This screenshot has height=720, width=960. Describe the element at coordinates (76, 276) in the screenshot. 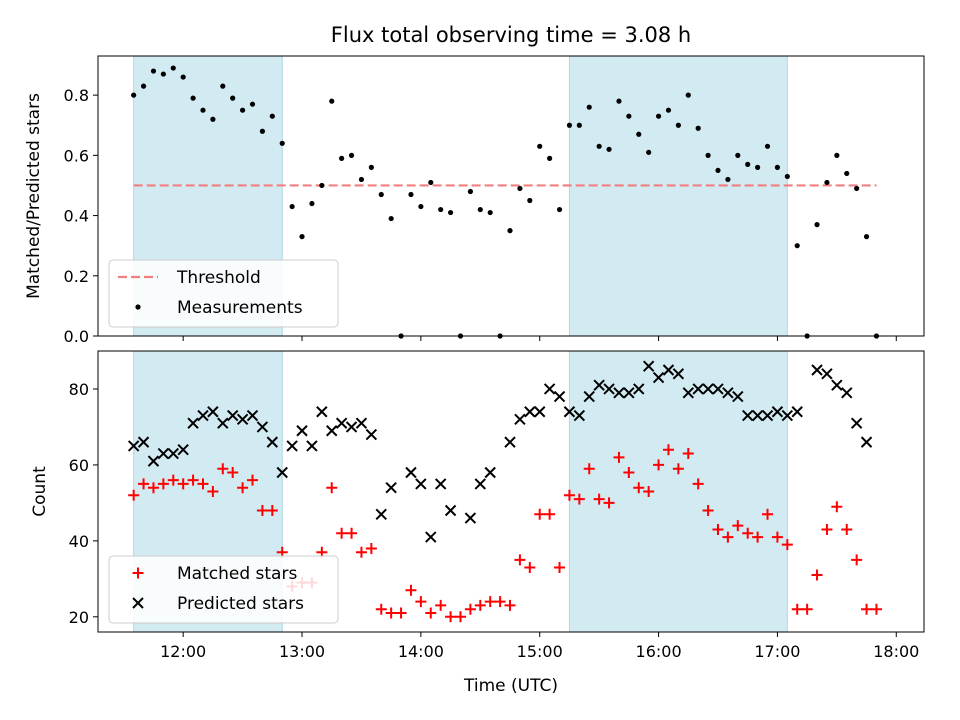

I see `y-tick-label: 0.2` at that location.